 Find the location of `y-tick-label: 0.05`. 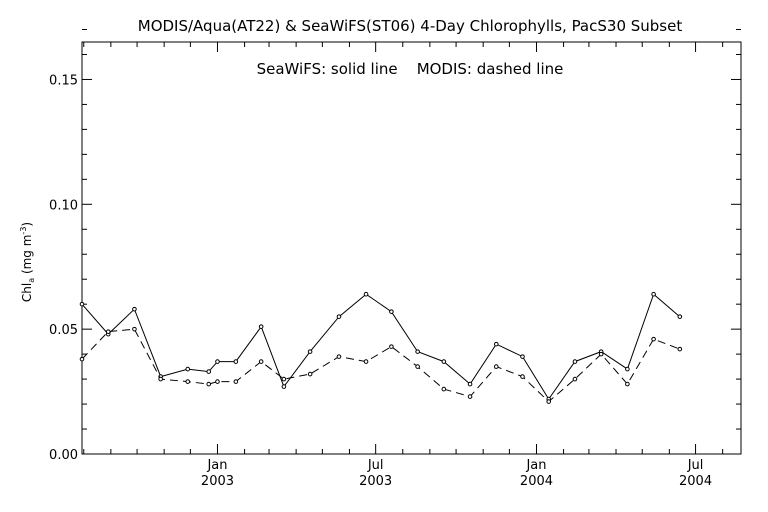

y-tick-label: 0.05 is located at coordinates (63, 330).